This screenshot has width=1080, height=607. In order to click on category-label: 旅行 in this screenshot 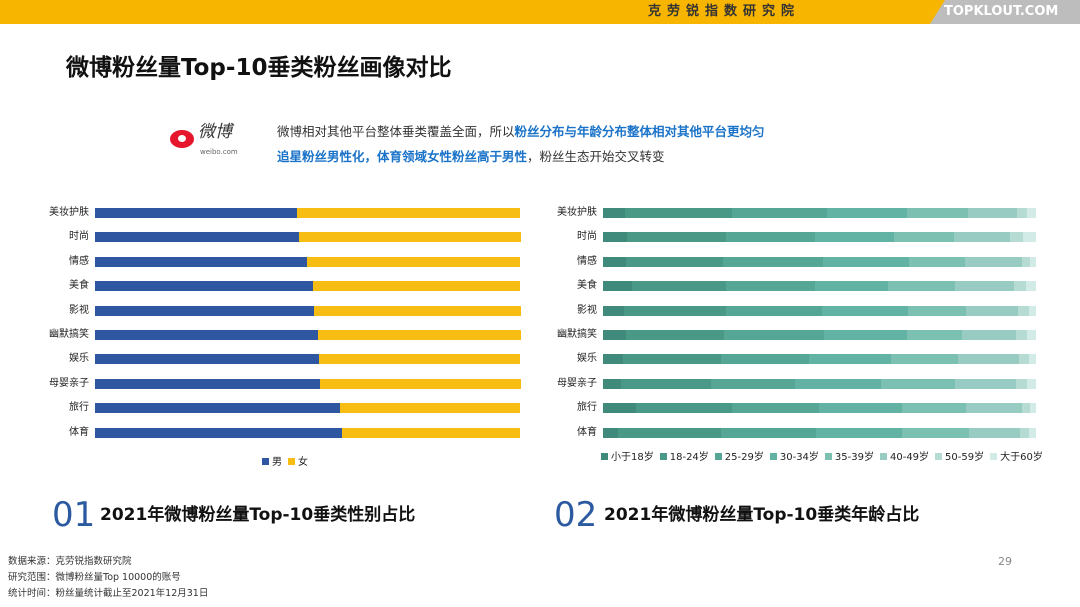, I will do `click(79, 408)`.